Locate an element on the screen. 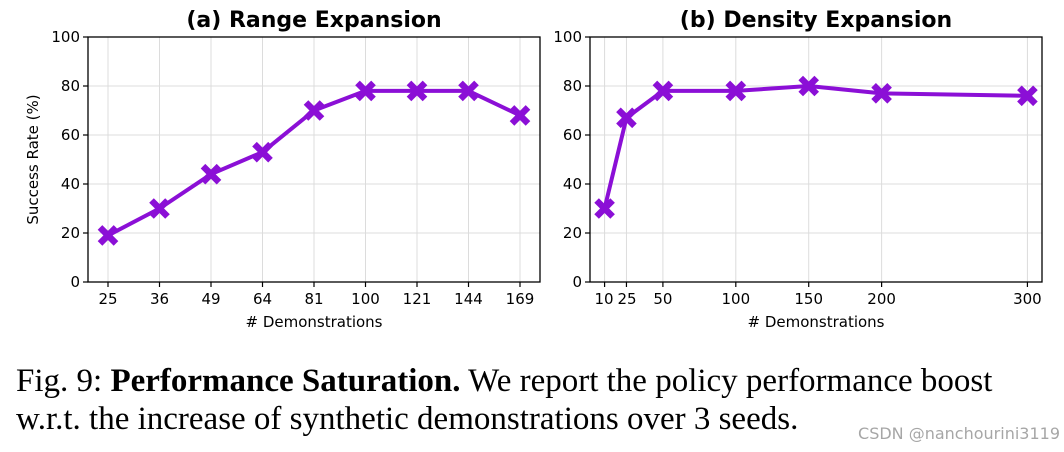 The width and height of the screenshot is (1064, 452). chart-title: (a) Range Expansion is located at coordinates (313, 20).